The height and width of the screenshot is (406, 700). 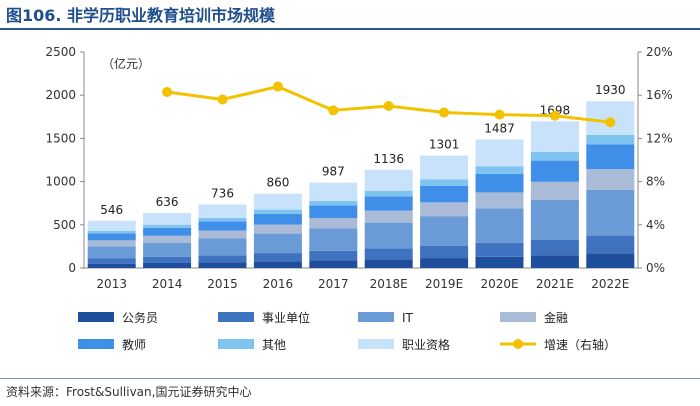 I want to click on right-tick-label: 0%, so click(x=655, y=268).